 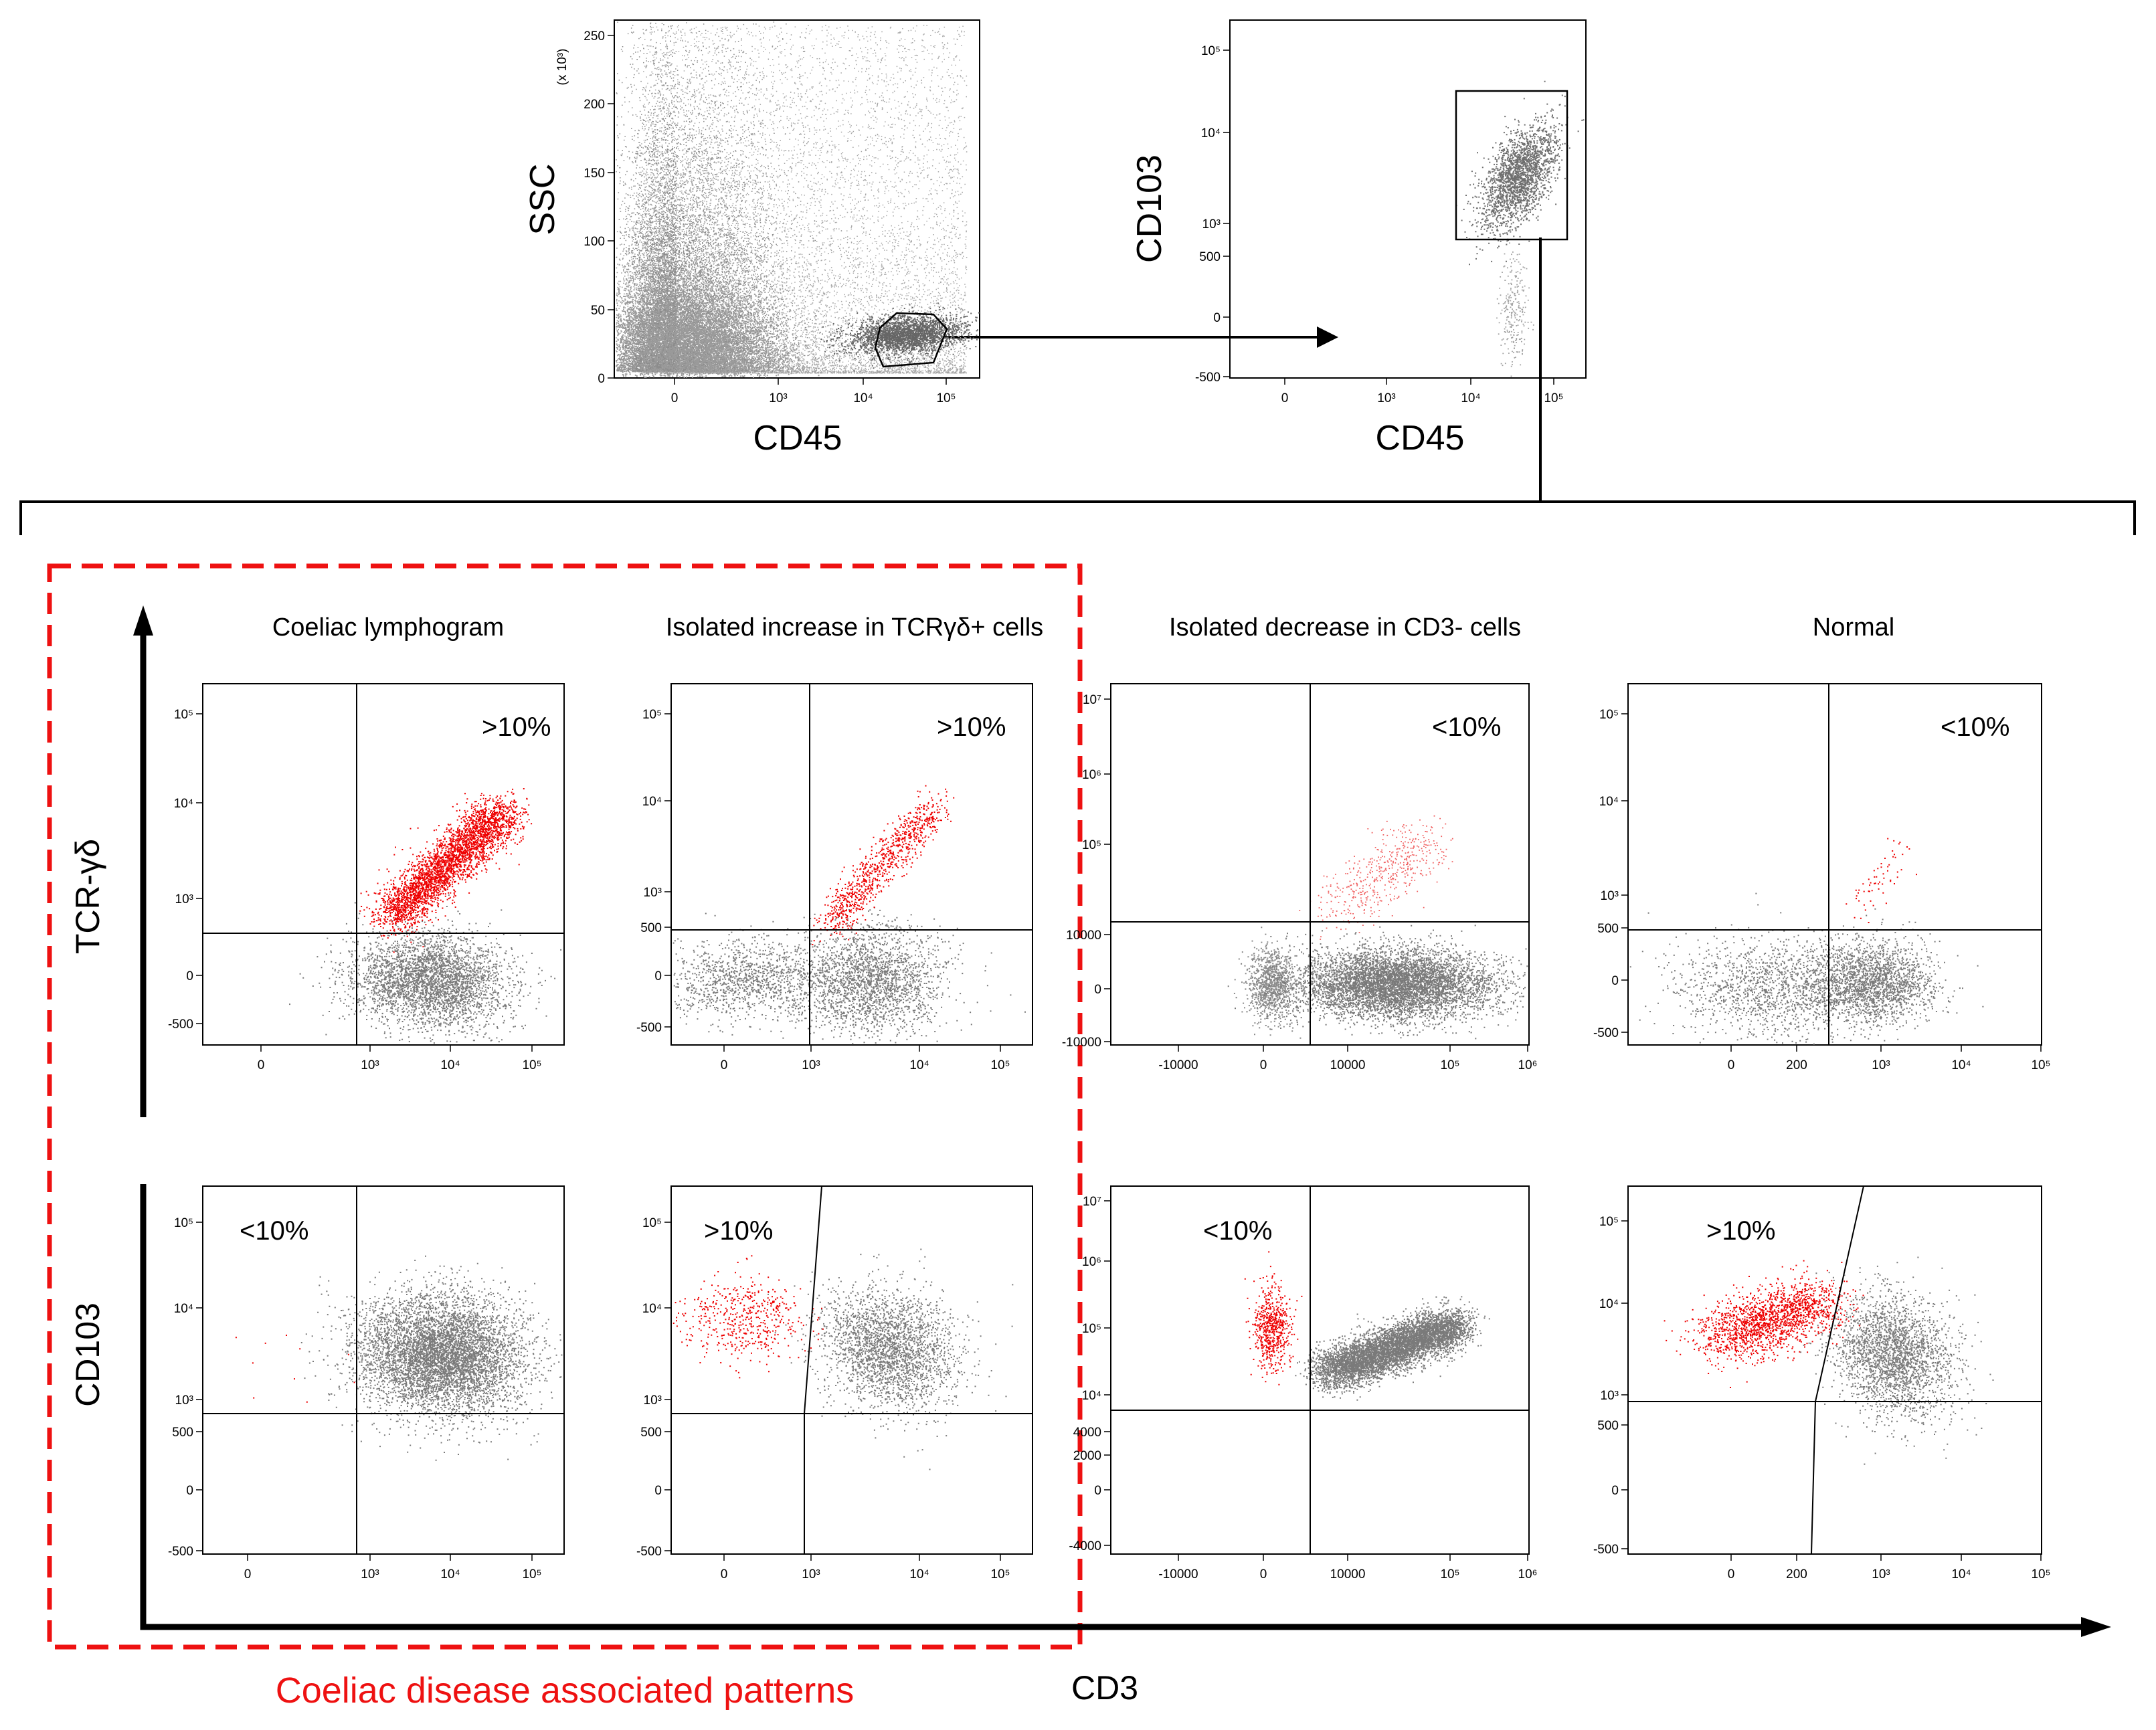 I want to click on plot-ssc-cd45-ytick-label: 250, so click(x=594, y=36).